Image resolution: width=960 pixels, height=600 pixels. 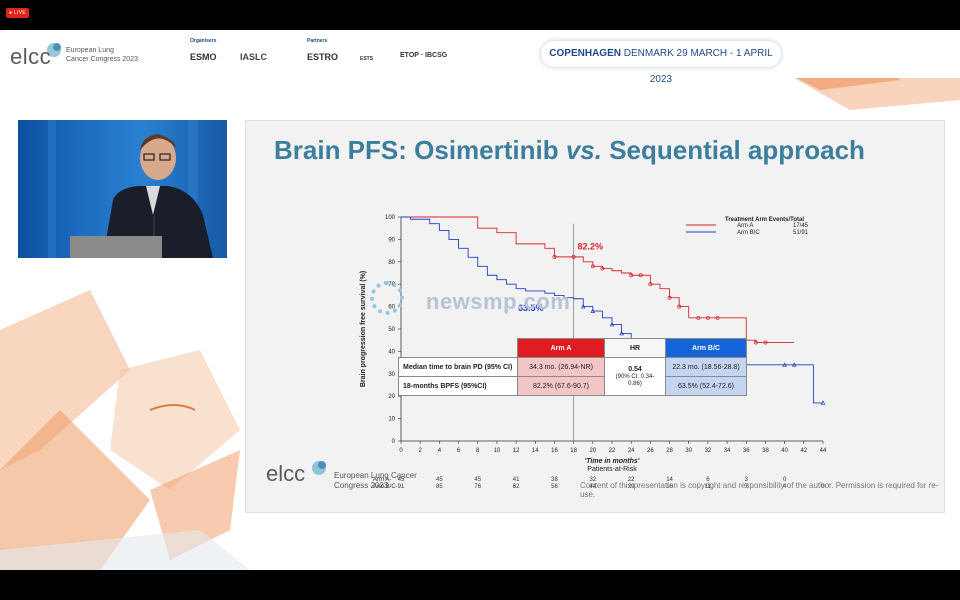 What do you see at coordinates (669, 487) in the screenshot?
I see `risk-count: 16` at bounding box center [669, 487].